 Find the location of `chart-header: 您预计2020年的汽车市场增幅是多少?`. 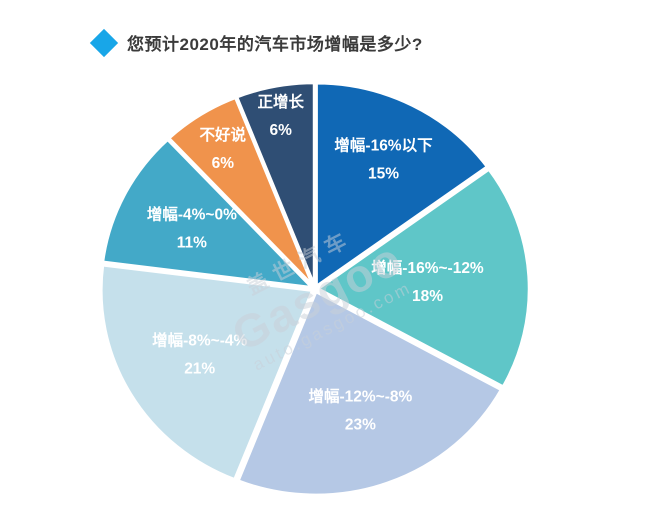

chart-header: 您预计2020年的汽车市场增幅是多少? is located at coordinates (256, 42).